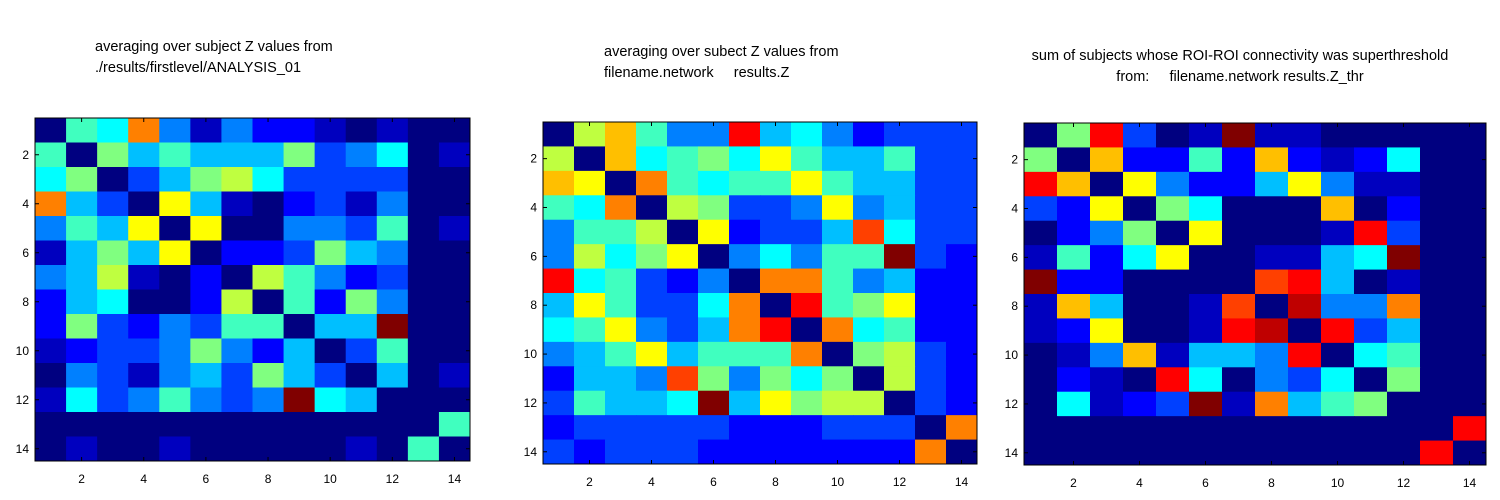 The width and height of the screenshot is (1500, 500). I want to click on heatmap-cell-r4-c14, so click(454, 204).